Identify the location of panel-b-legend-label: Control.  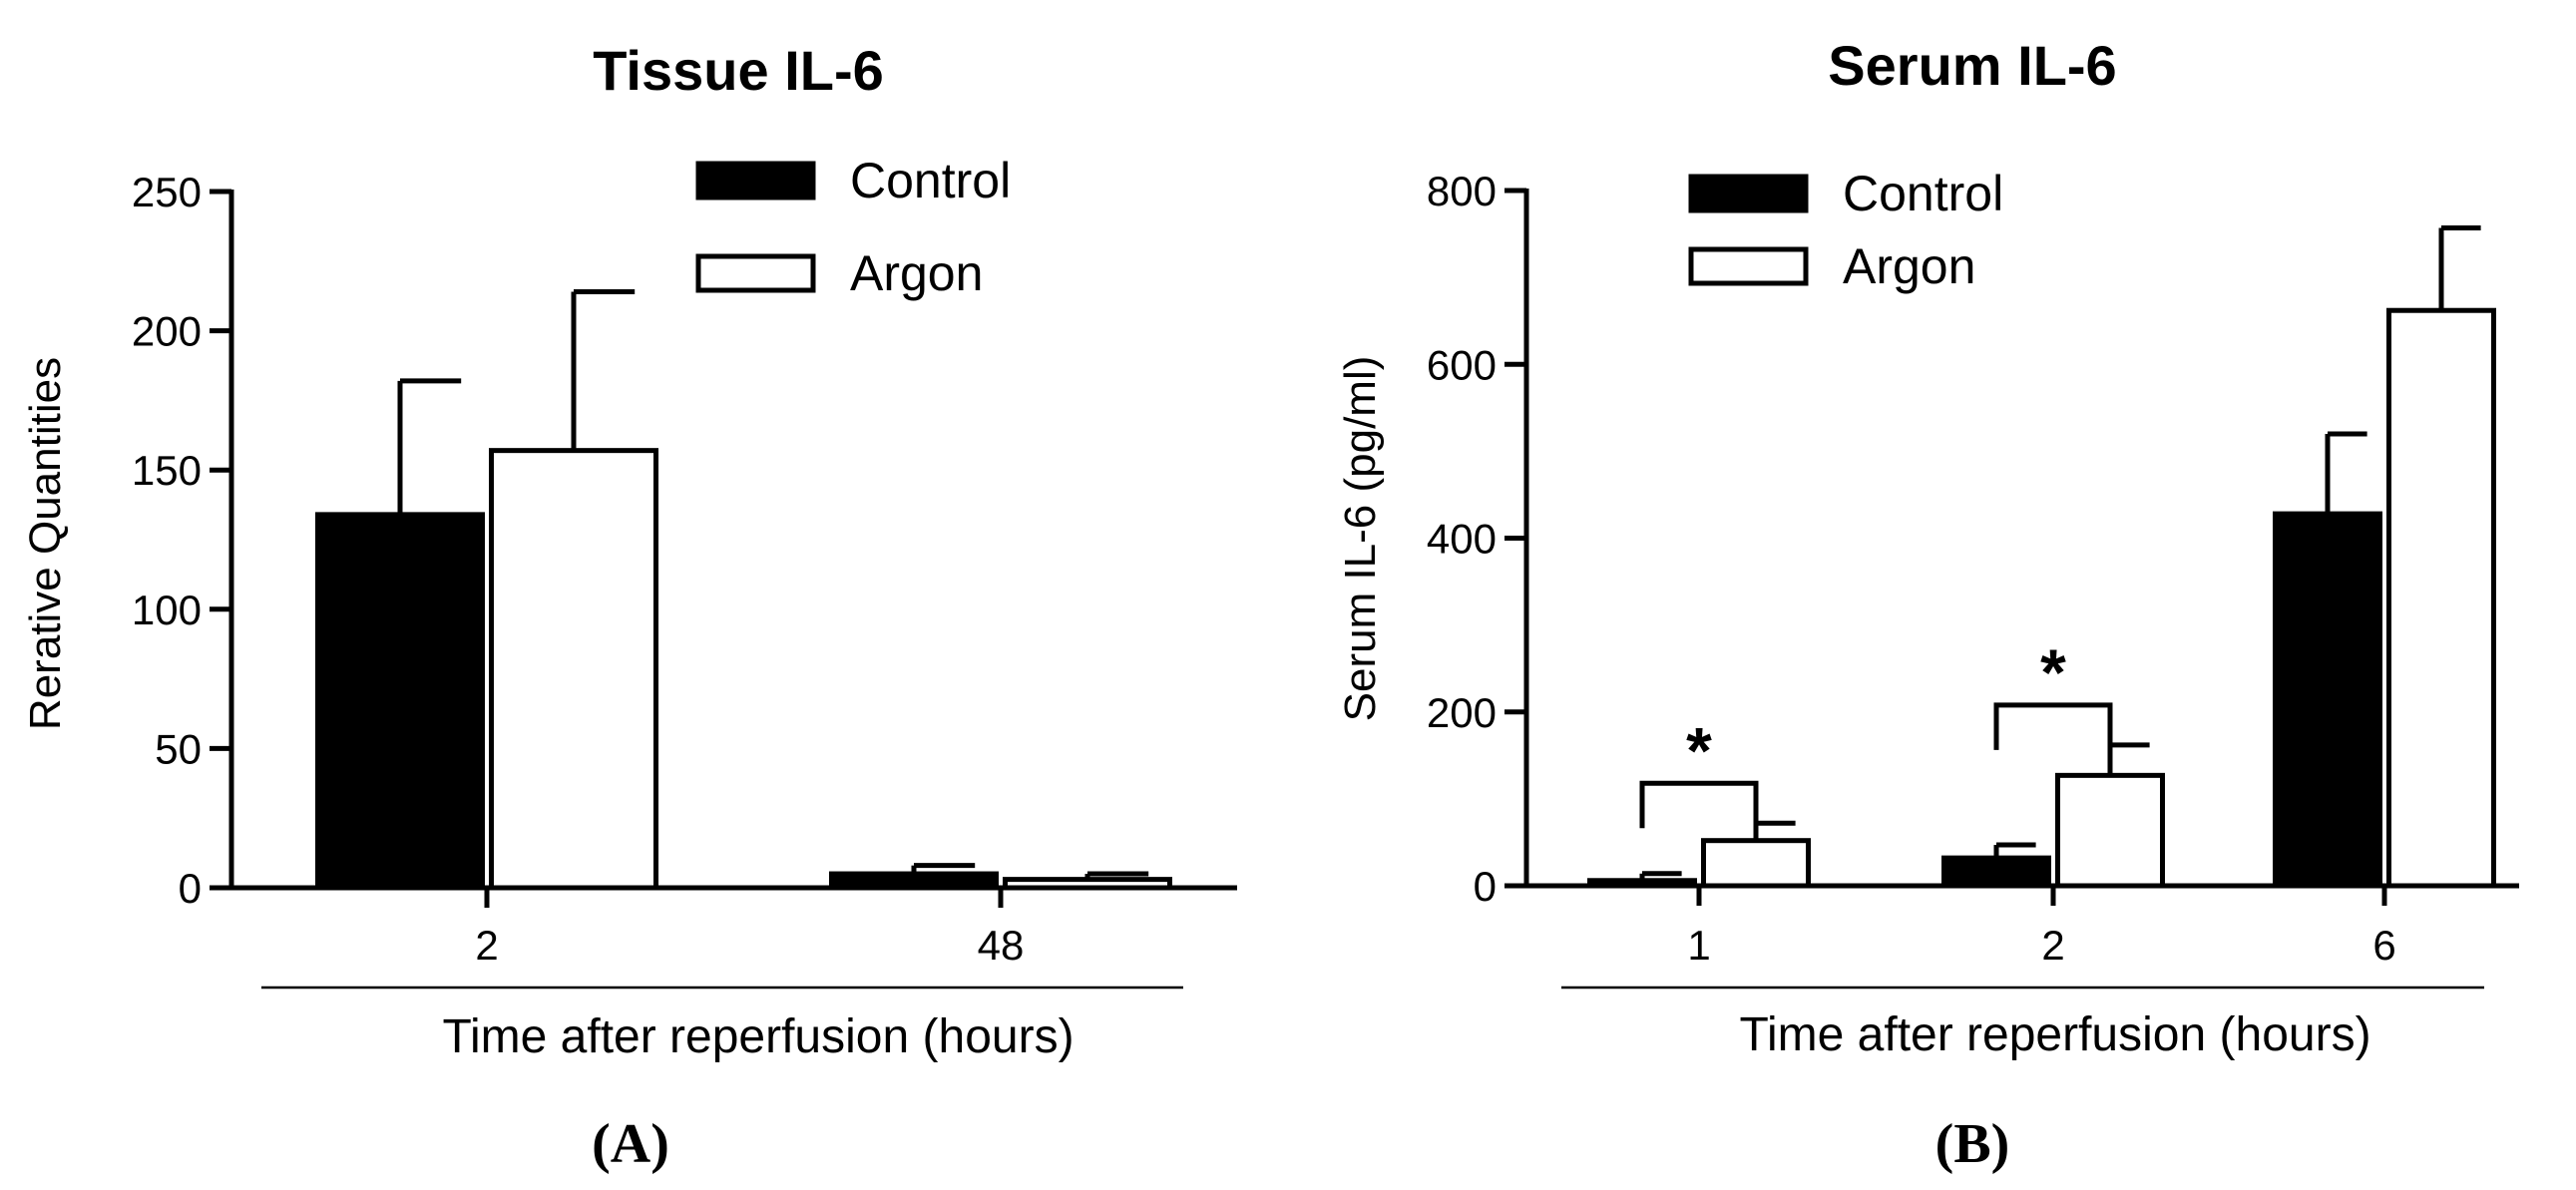
(1923, 193).